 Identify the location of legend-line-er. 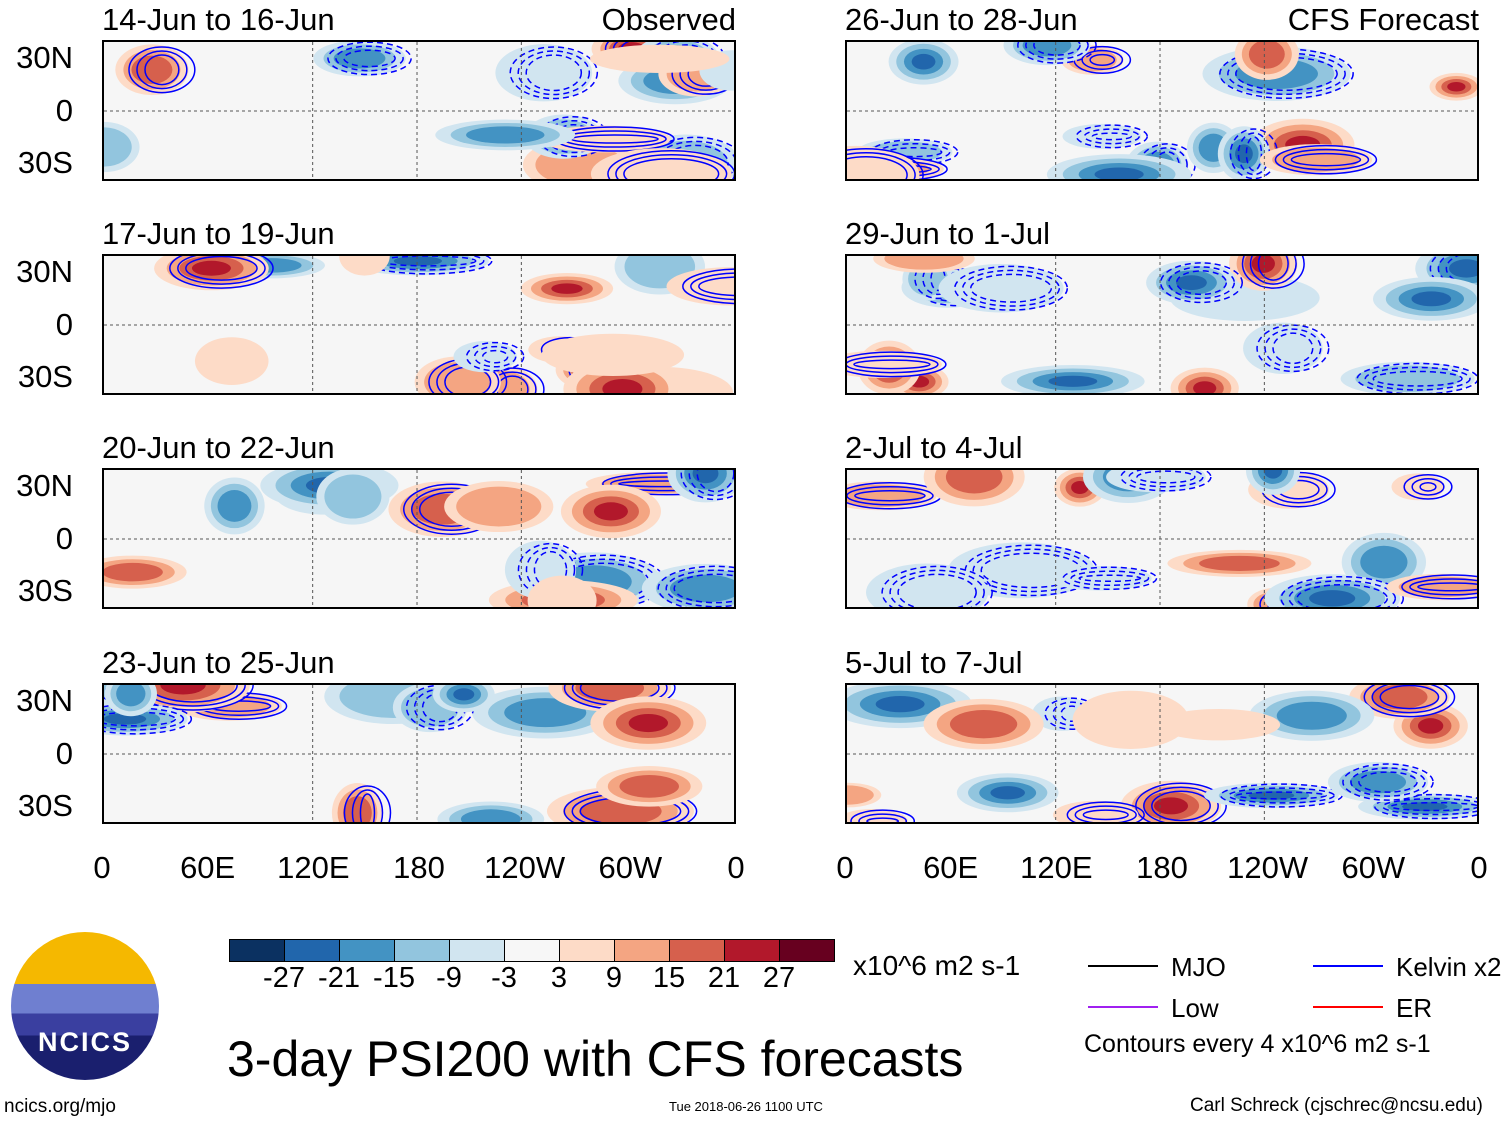
(1348, 1007).